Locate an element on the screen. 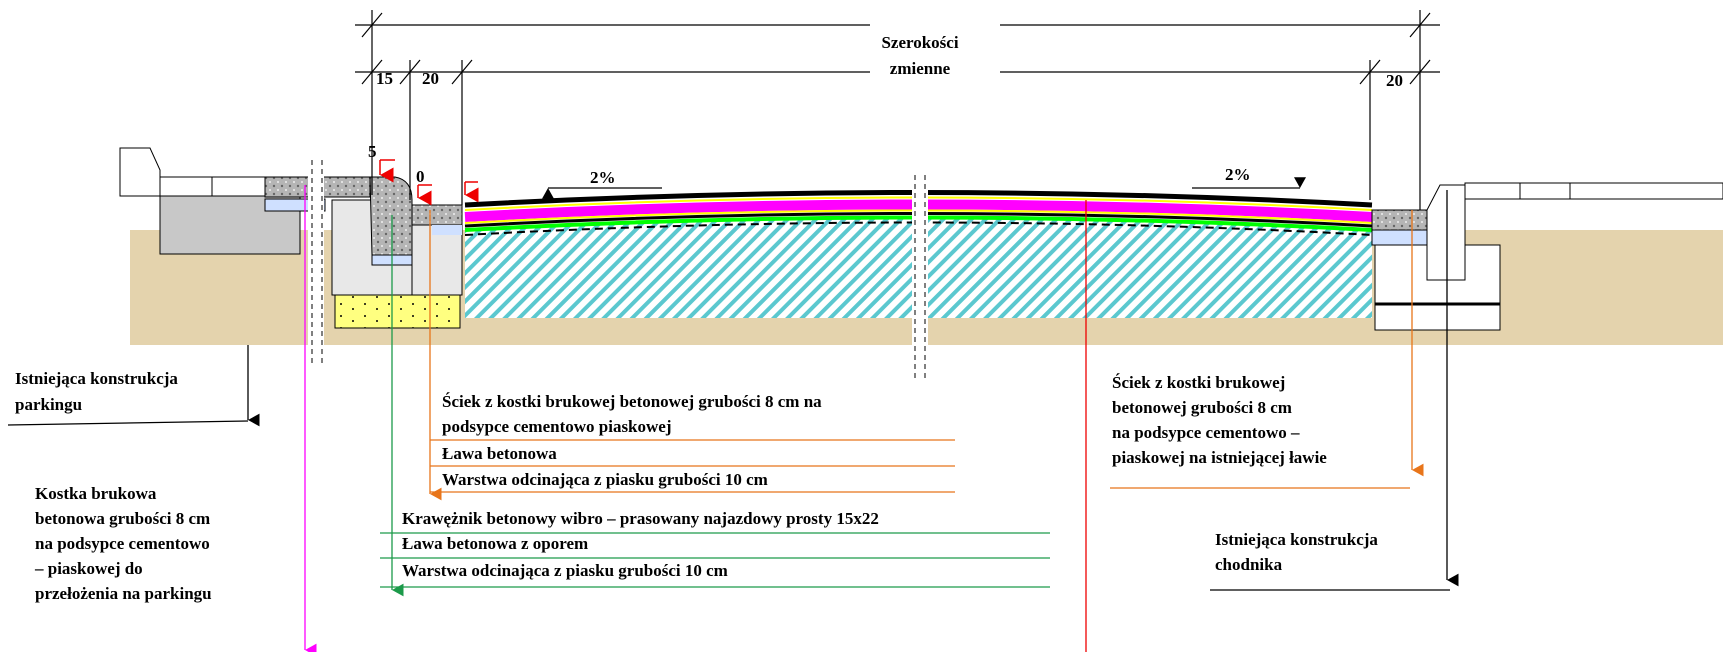  sand-layer is located at coordinates (397, 311).